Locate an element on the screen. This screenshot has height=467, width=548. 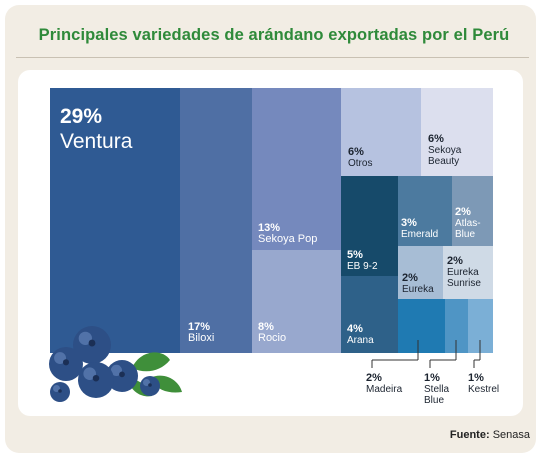
label-emerald: 3%Emerald is located at coordinates (419, 228).